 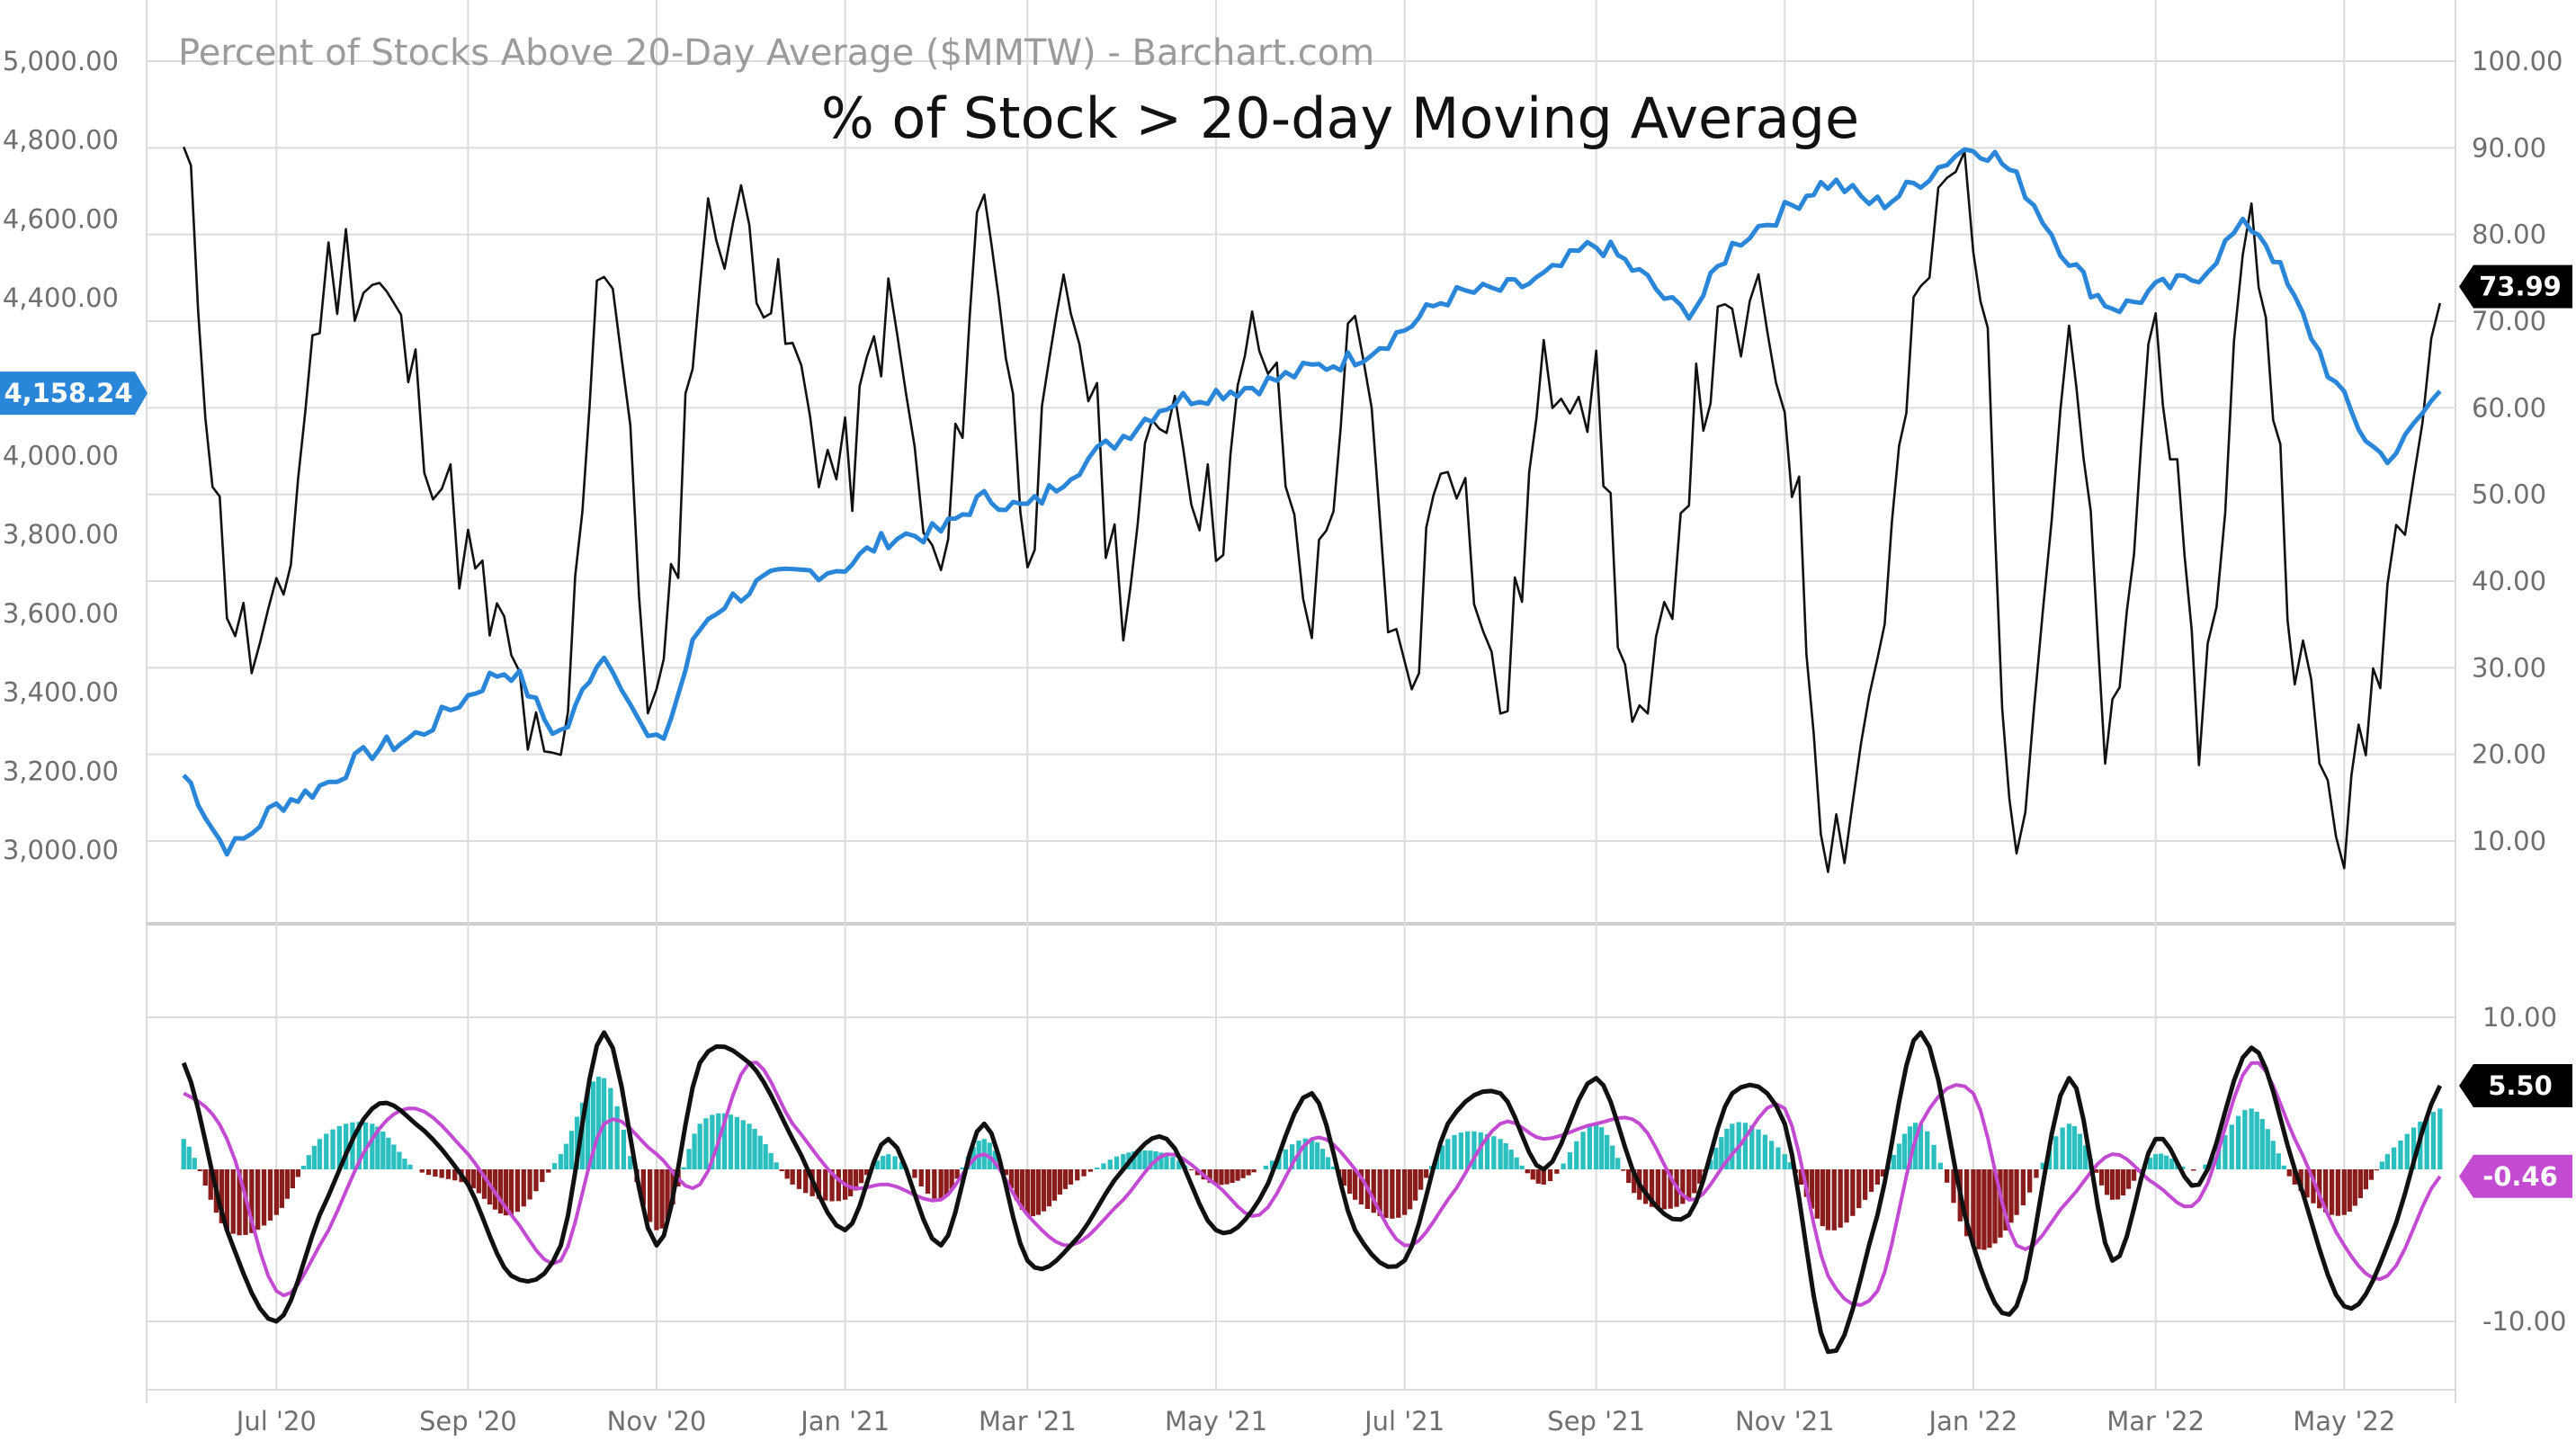 I want to click on oscillator-last-badge: 5.50, so click(x=2515, y=1086).